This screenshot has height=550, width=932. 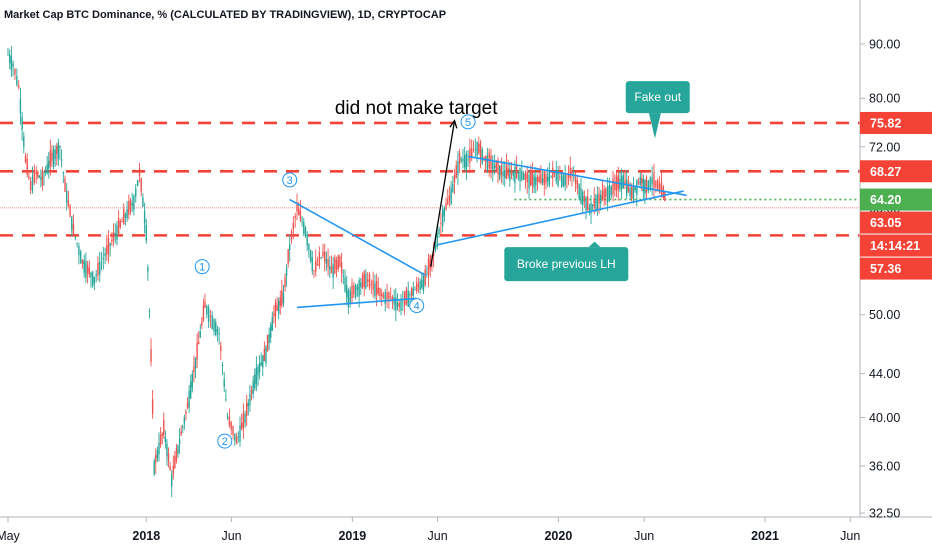 What do you see at coordinates (884, 374) in the screenshot?
I see `y-tick-label: 44.00` at bounding box center [884, 374].